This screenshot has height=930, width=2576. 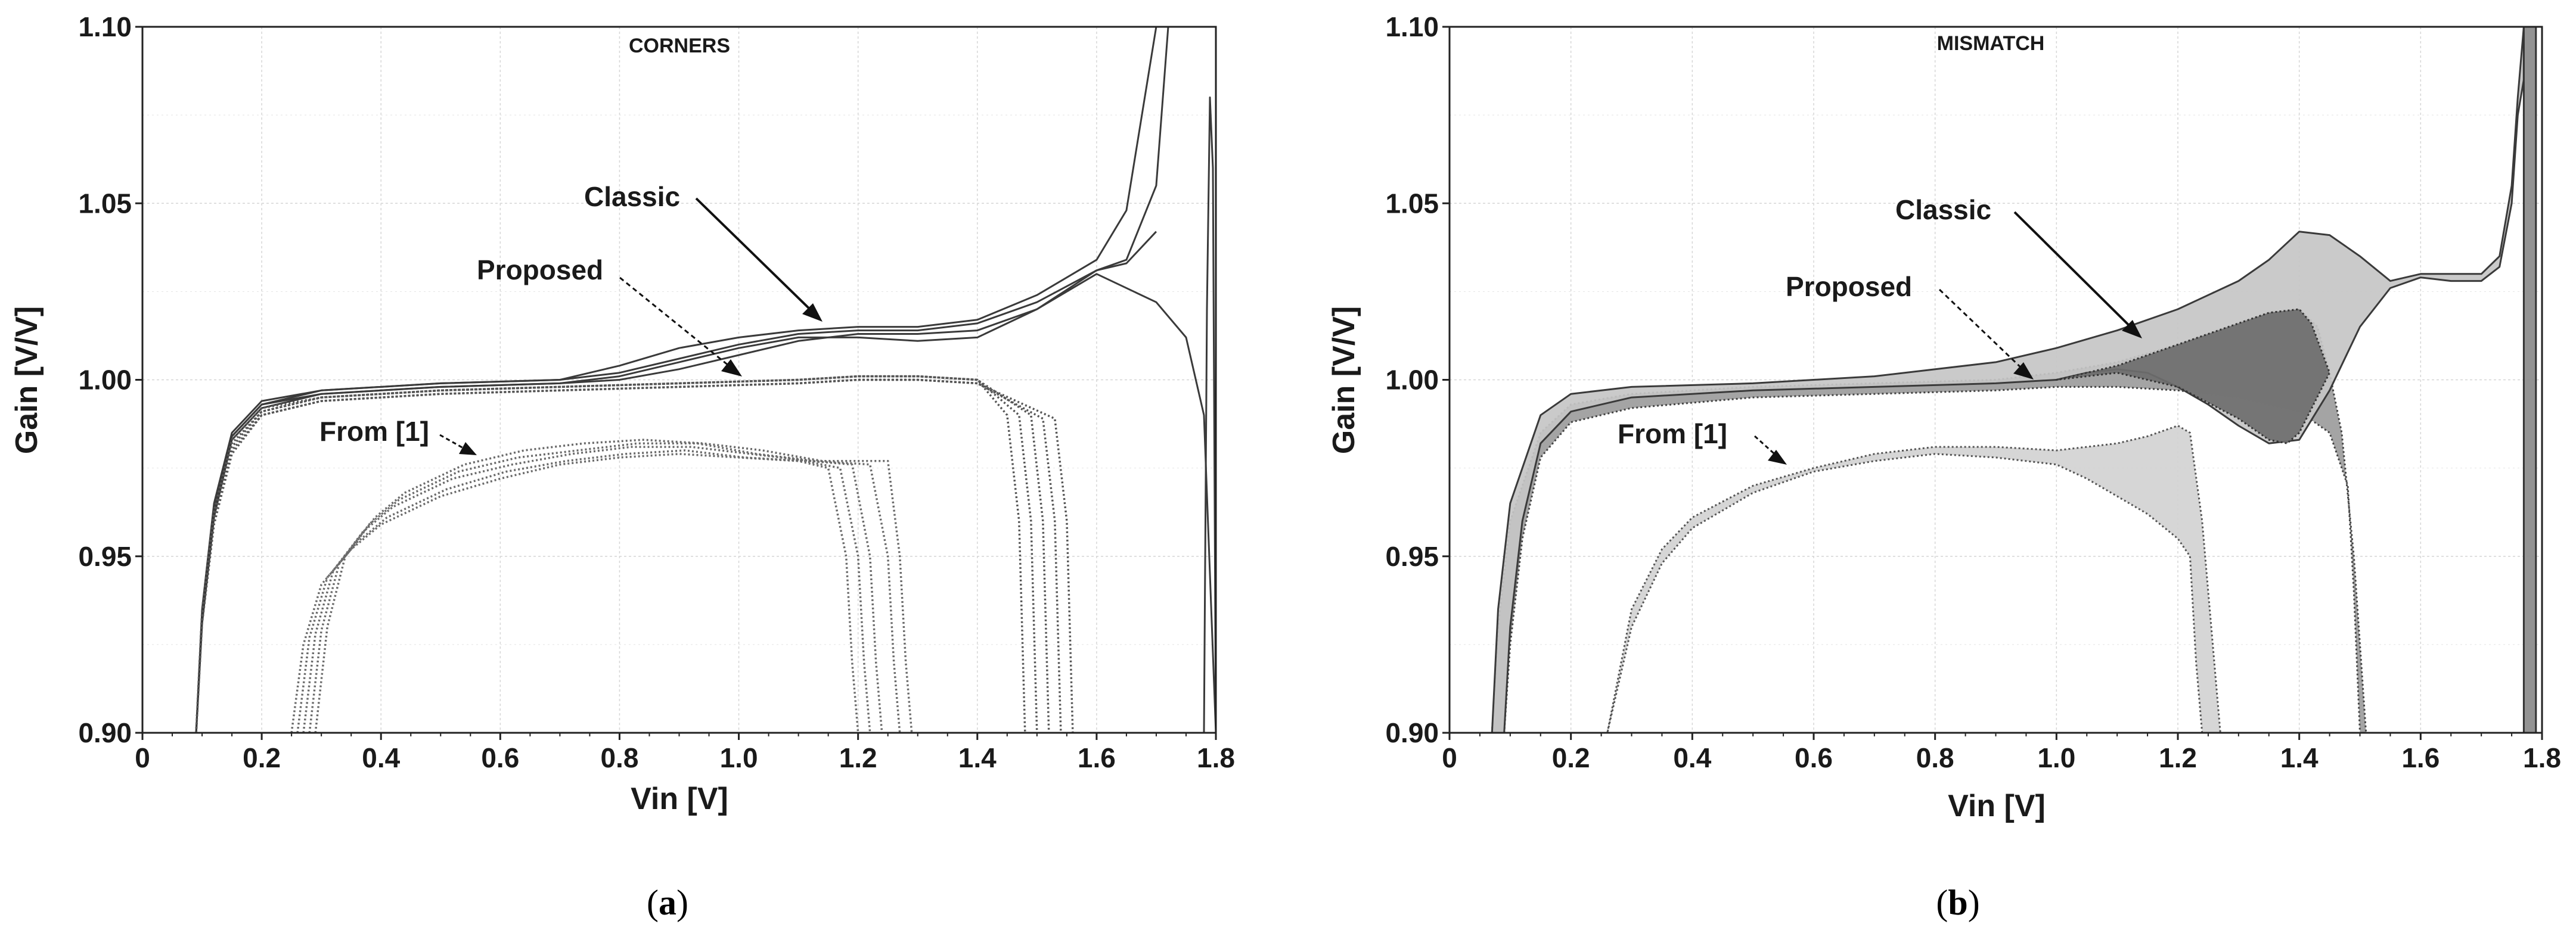 I want to click on annotation-from1-b: From [1], so click(x=1702, y=441).